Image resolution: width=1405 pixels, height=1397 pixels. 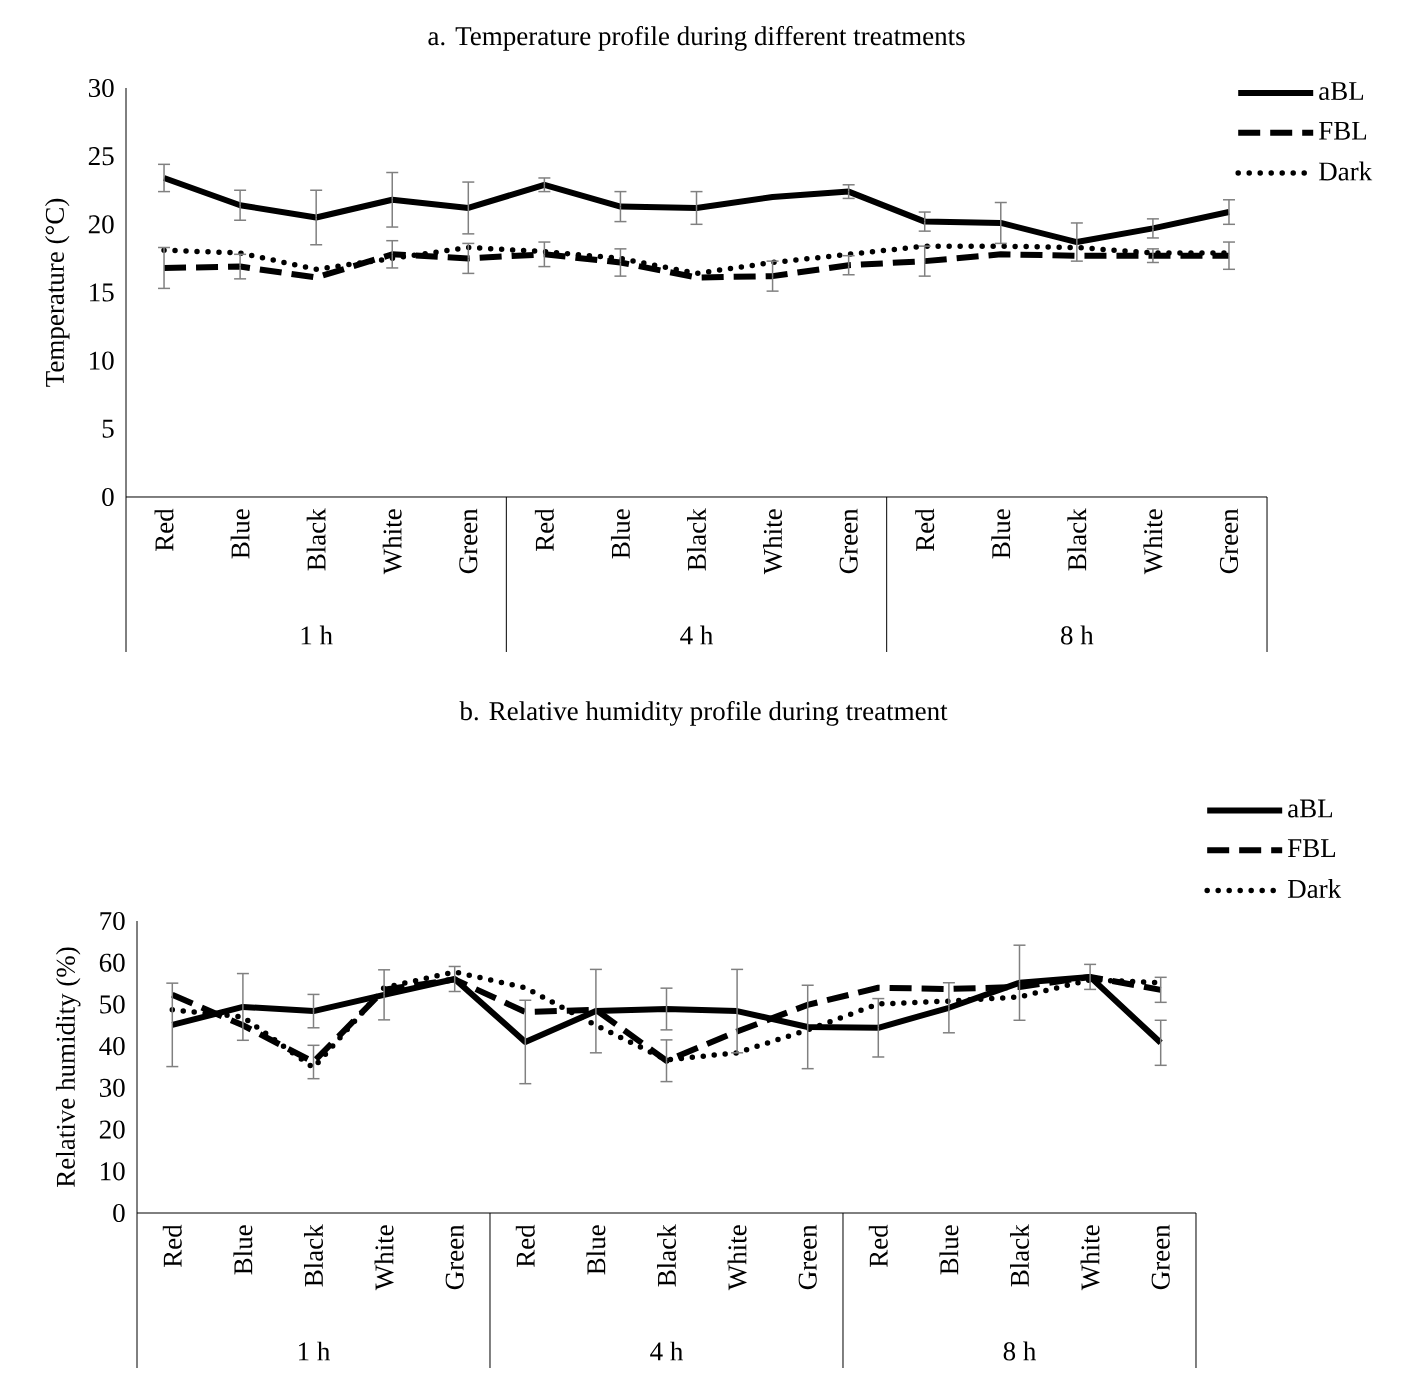 What do you see at coordinates (112, 921) in the screenshot?
I see `y-tick-label: 70` at bounding box center [112, 921].